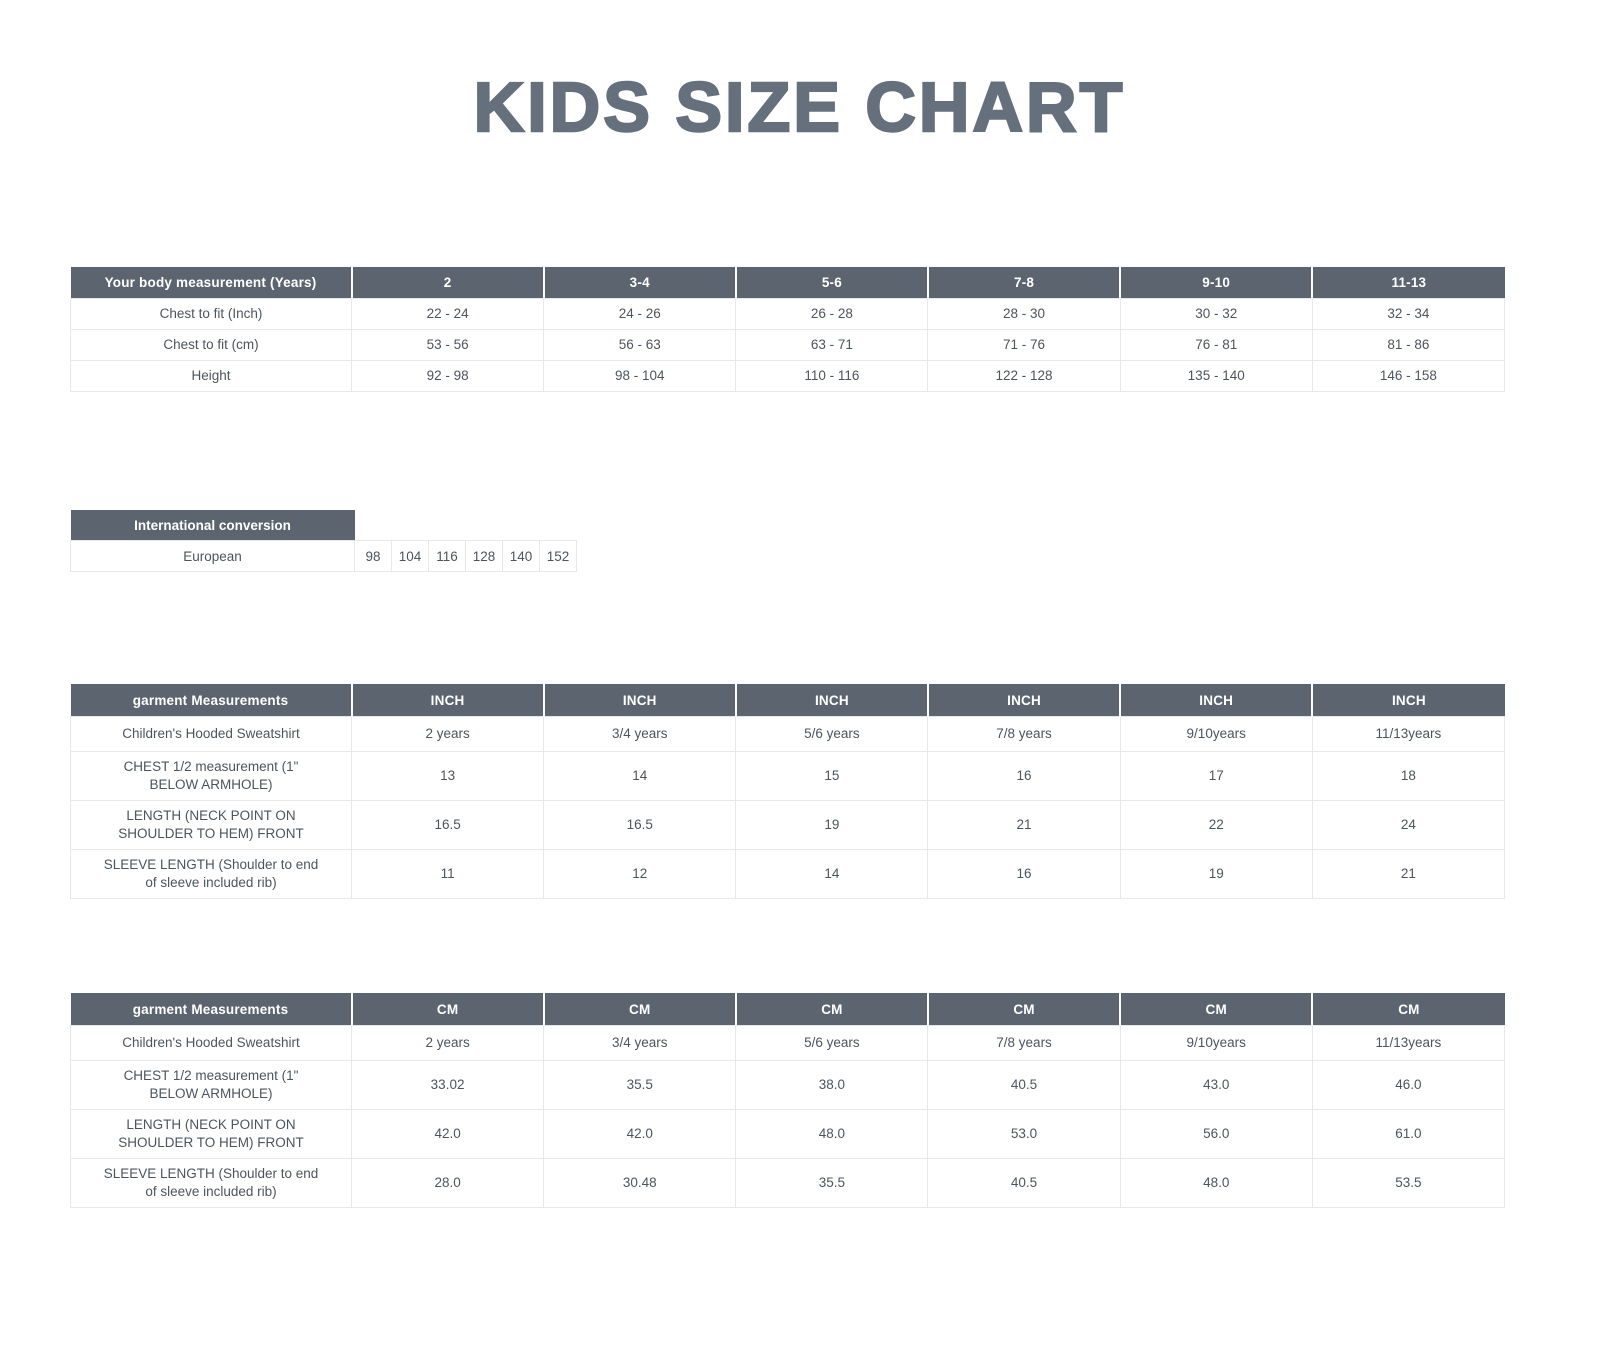  Describe the element at coordinates (1024, 874) in the screenshot. I see `table-cell: 16` at that location.